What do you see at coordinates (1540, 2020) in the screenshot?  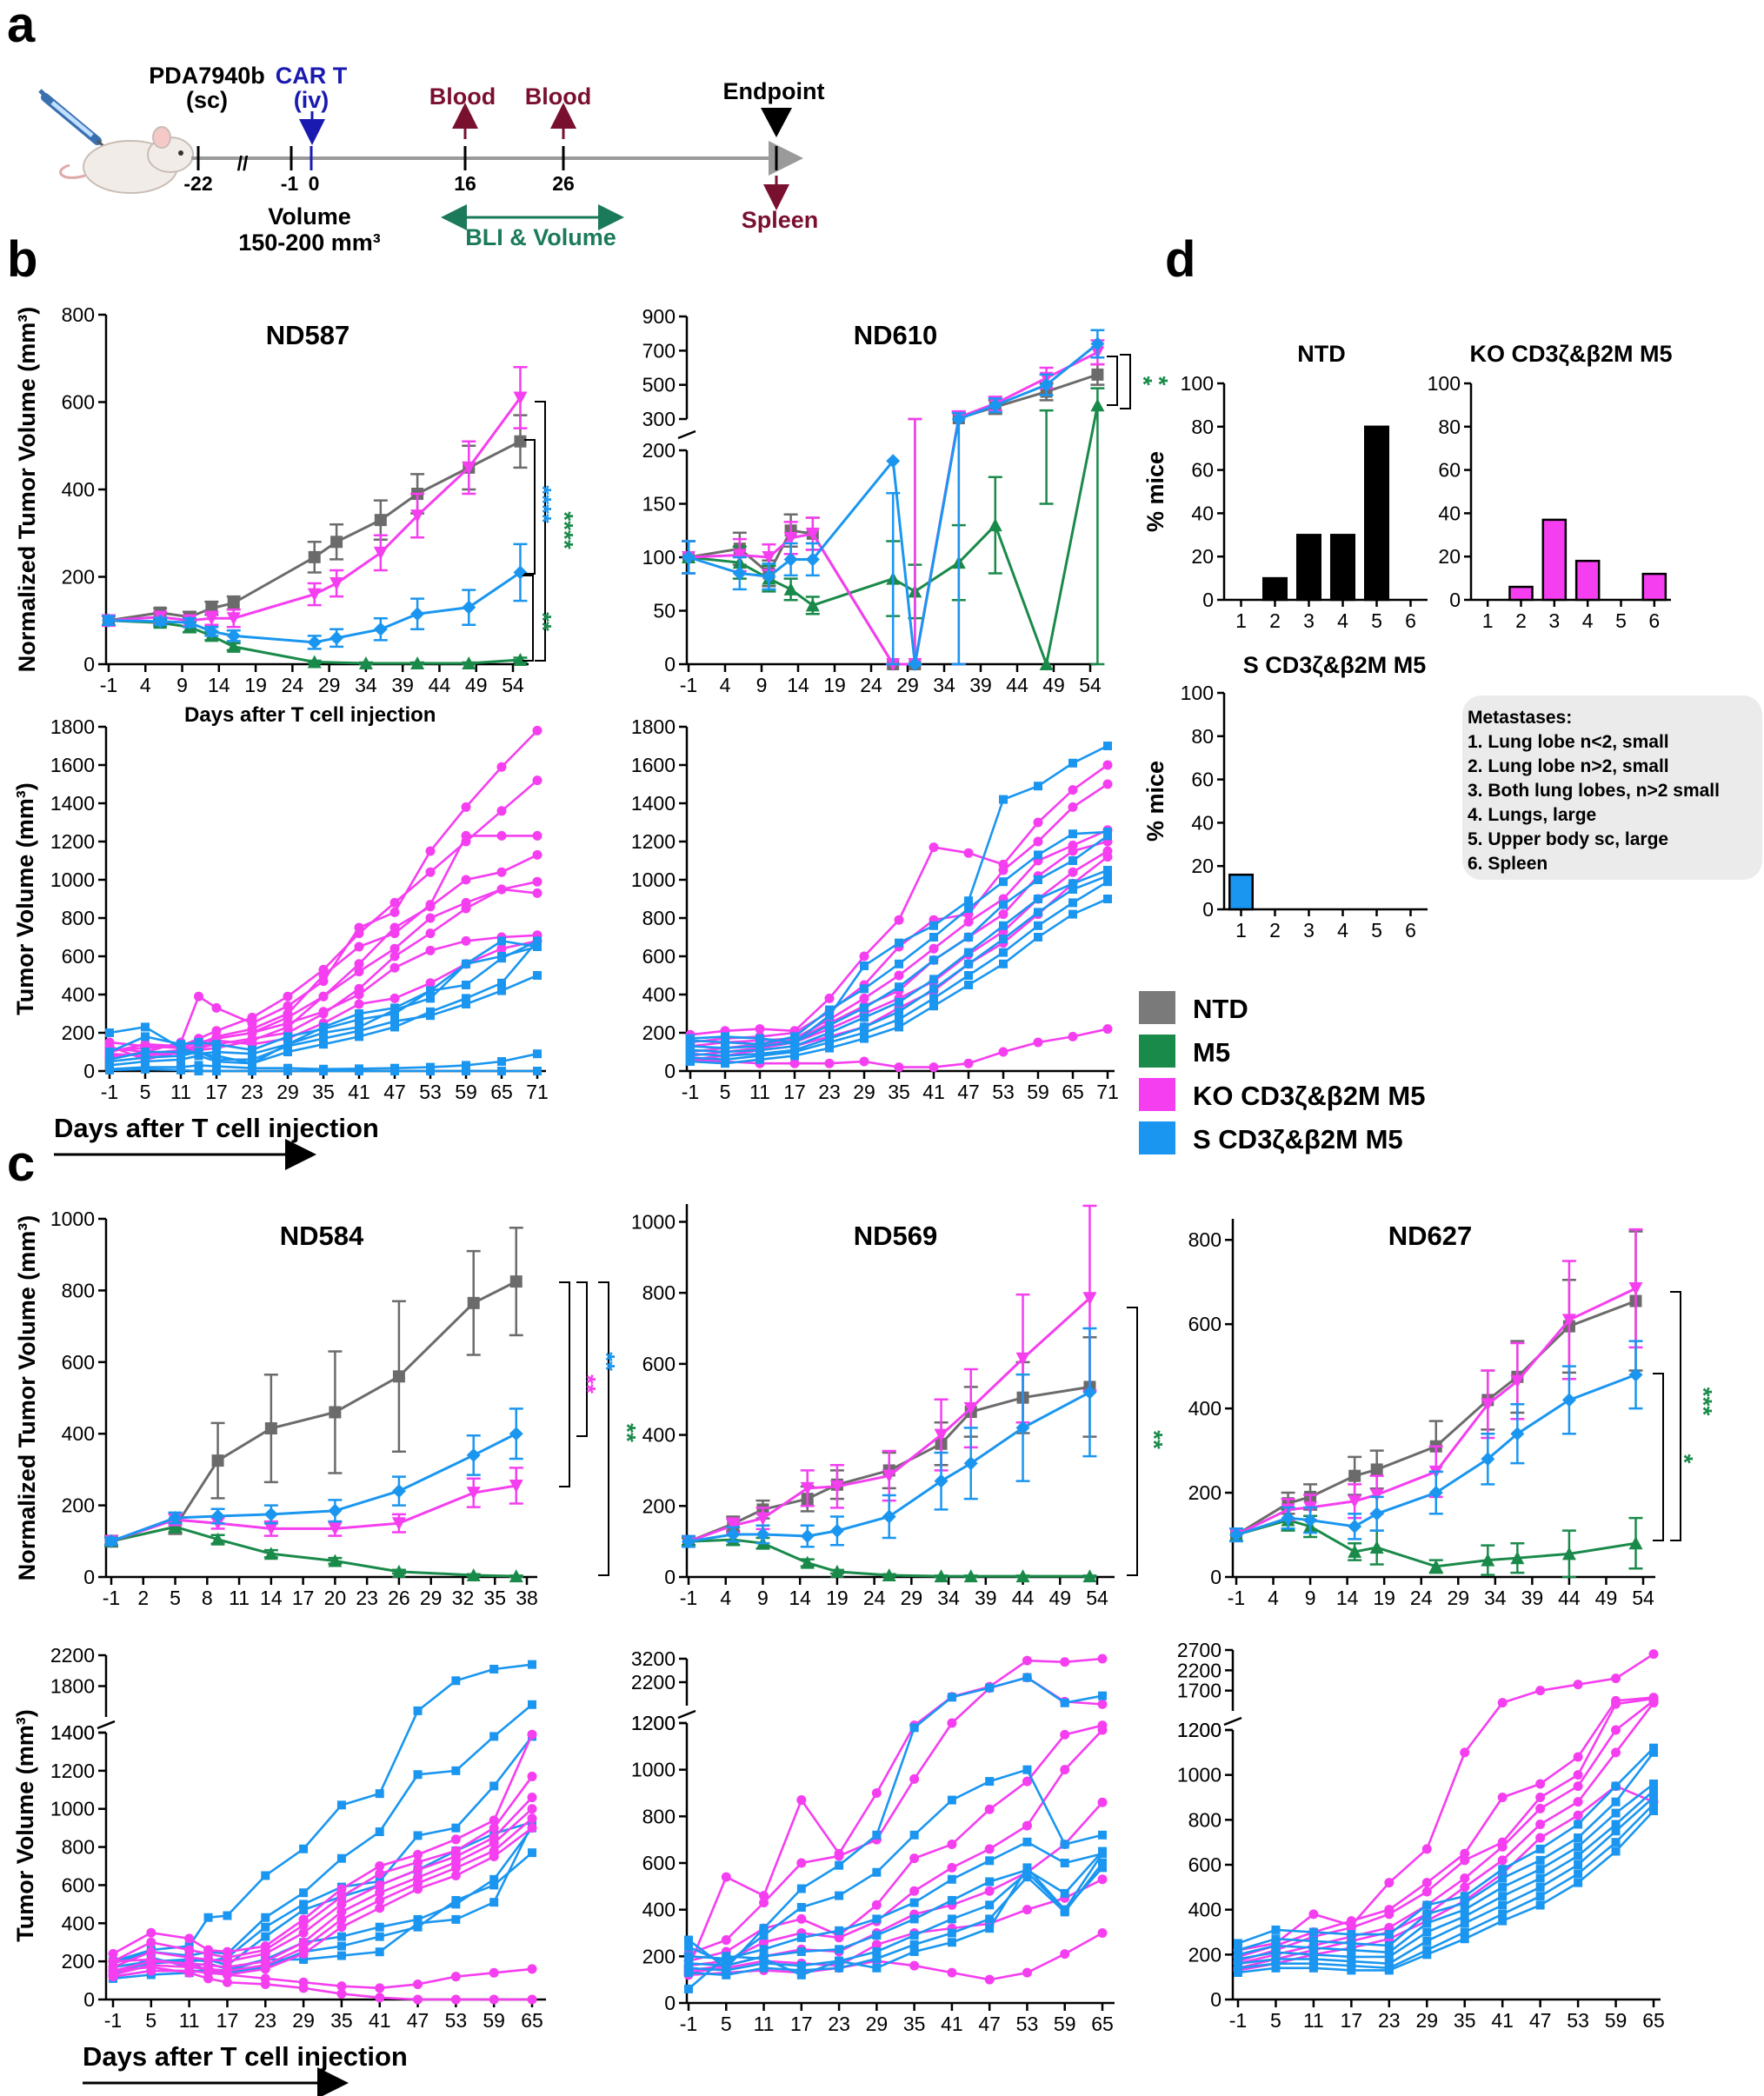 I see `x-tick-label: 47` at bounding box center [1540, 2020].